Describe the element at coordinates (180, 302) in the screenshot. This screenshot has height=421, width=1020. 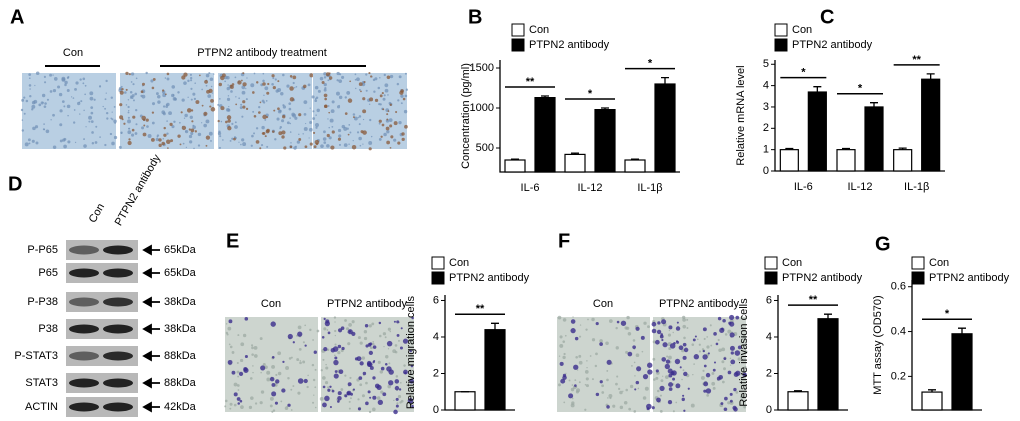
I see `blot-size: 38kDa` at that location.